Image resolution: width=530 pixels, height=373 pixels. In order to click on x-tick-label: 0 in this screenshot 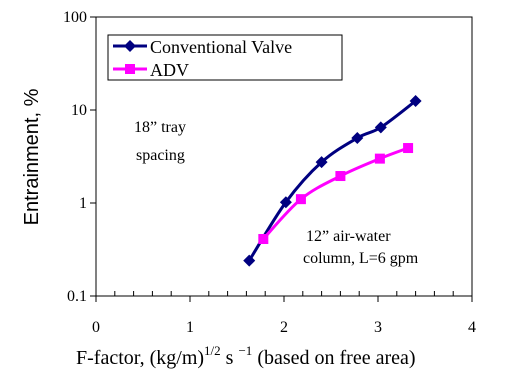, I will do `click(96, 327)`.